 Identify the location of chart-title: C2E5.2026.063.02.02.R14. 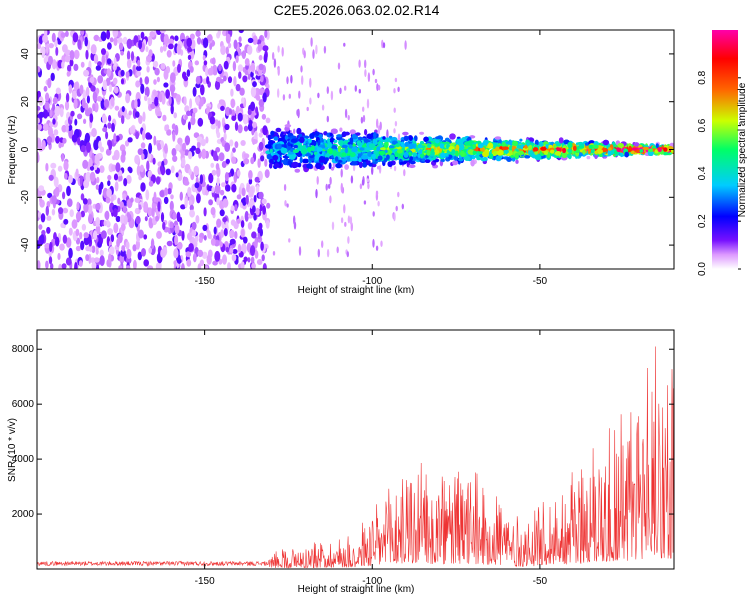
(356, 10).